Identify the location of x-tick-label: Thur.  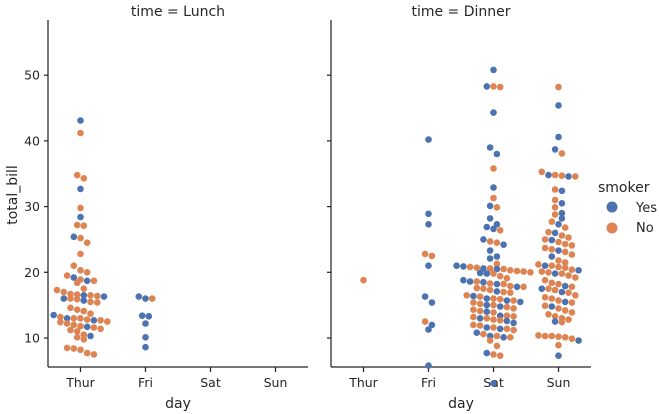
(363, 382).